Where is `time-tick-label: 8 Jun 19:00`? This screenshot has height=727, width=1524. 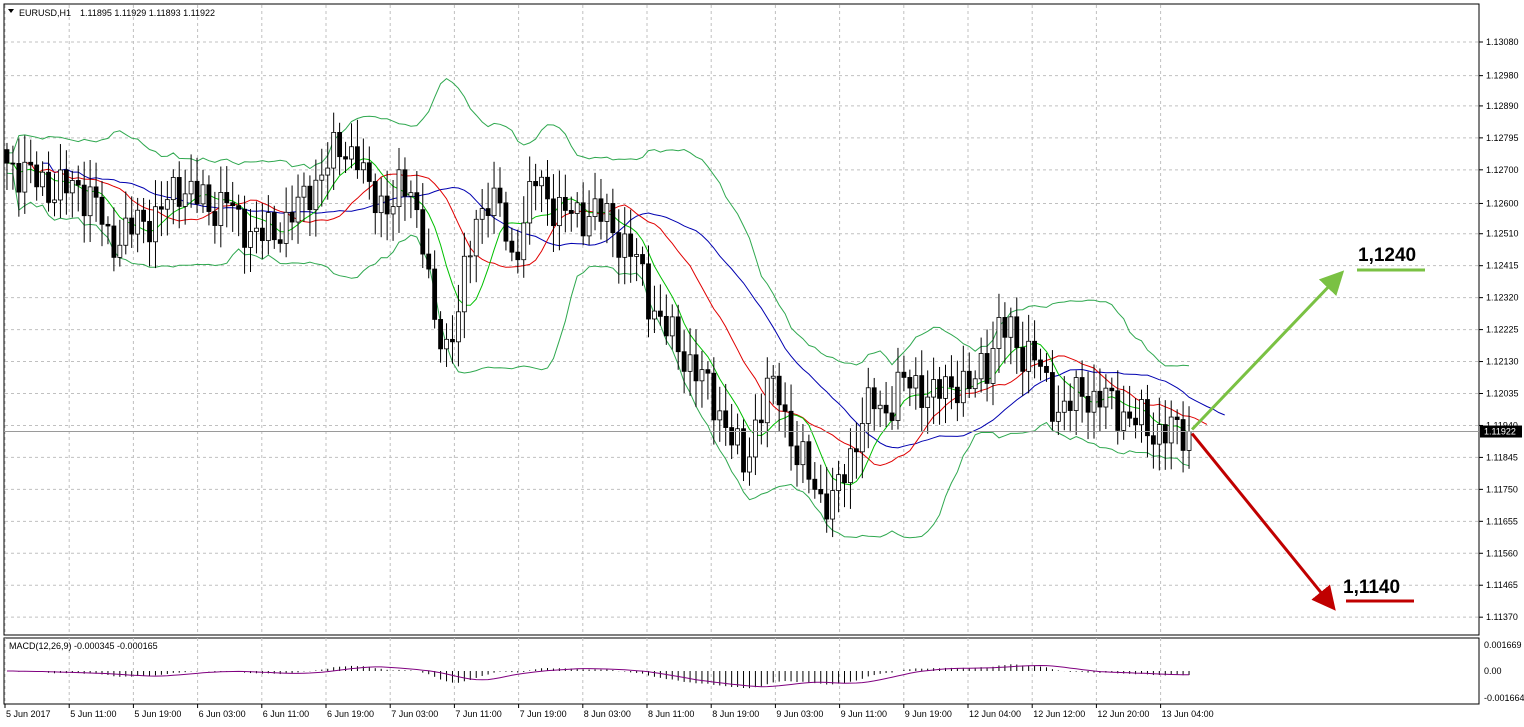
time-tick-label: 8 Jun 19:00 is located at coordinates (735, 714).